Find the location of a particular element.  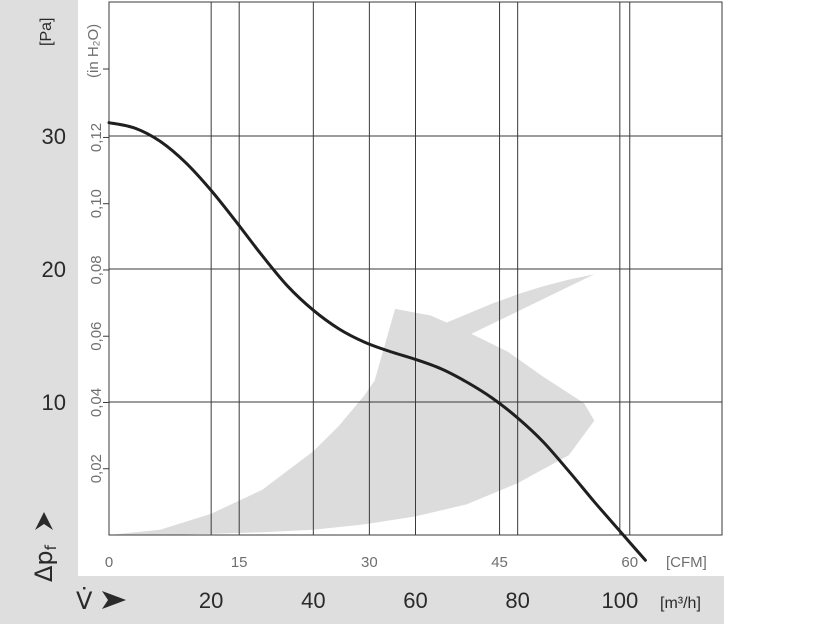

secondary-axis-tick-label: 0,12 is located at coordinates (96, 137).